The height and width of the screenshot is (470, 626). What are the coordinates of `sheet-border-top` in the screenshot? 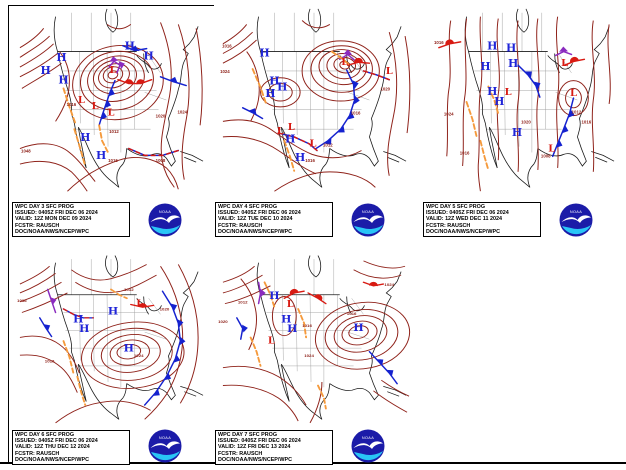 It's located at (111, 5).